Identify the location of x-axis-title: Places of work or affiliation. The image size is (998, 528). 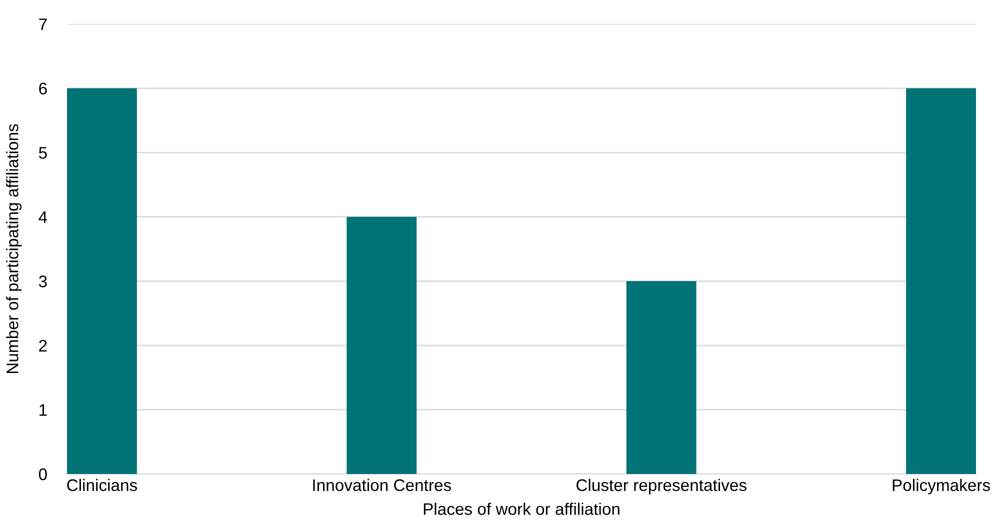
(522, 508).